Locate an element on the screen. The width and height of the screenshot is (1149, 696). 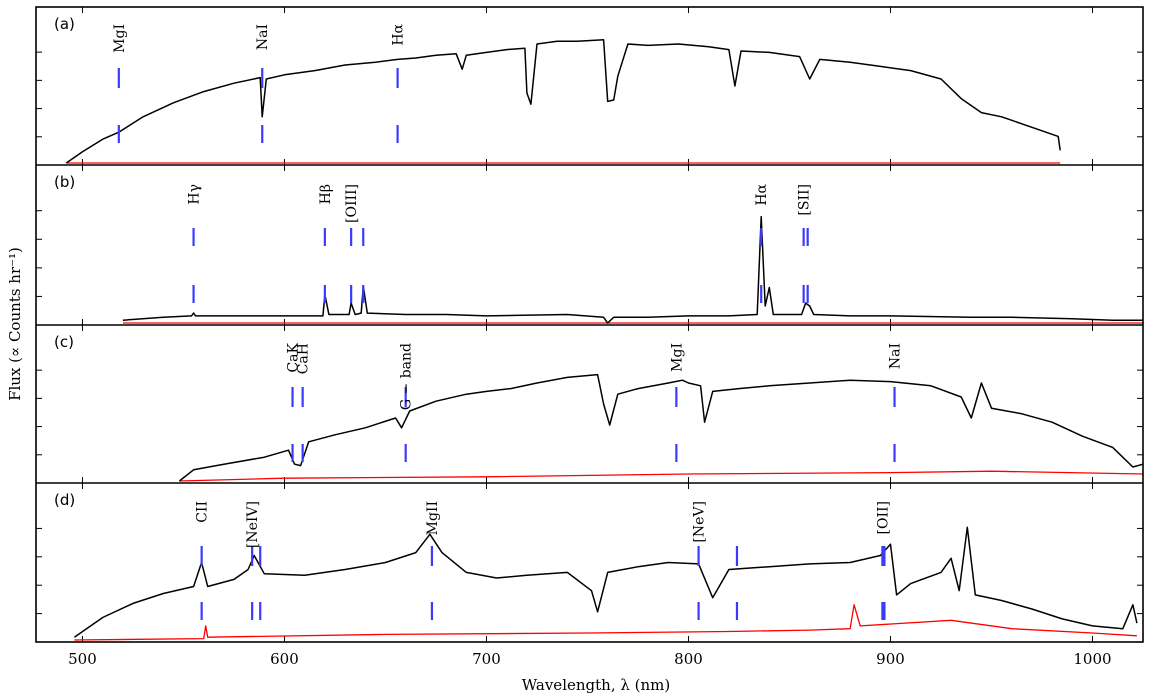
panel-label: (c) is located at coordinates (64, 342).